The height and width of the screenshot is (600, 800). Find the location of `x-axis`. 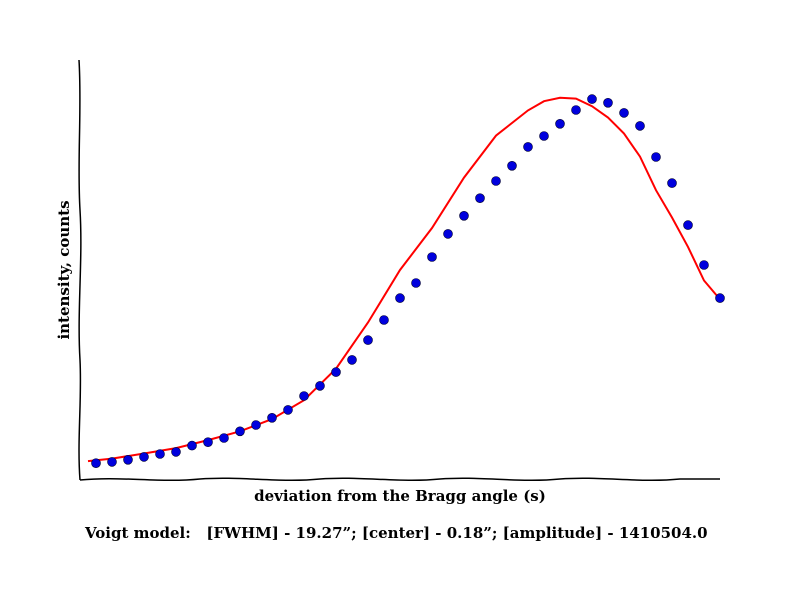

x-axis is located at coordinates (399, 479).